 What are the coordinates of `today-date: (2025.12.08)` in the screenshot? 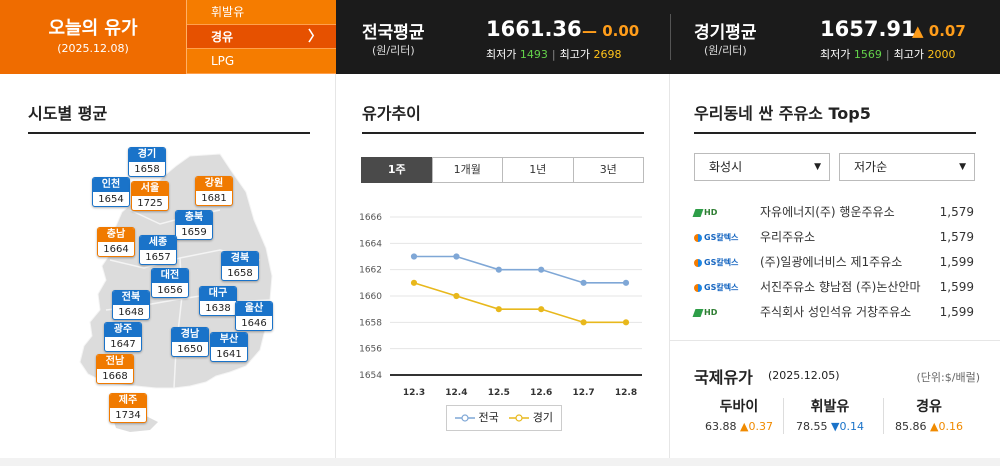 It's located at (93, 48).